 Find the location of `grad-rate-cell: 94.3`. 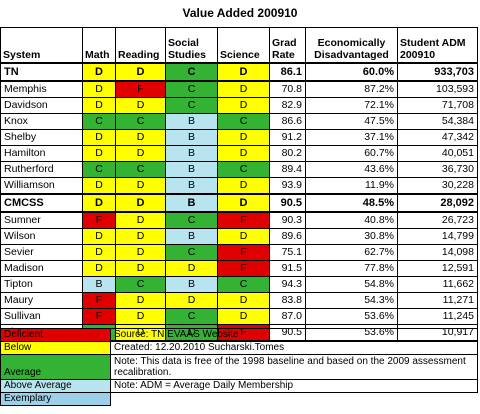

grad-rate-cell: 94.3 is located at coordinates (287, 284).